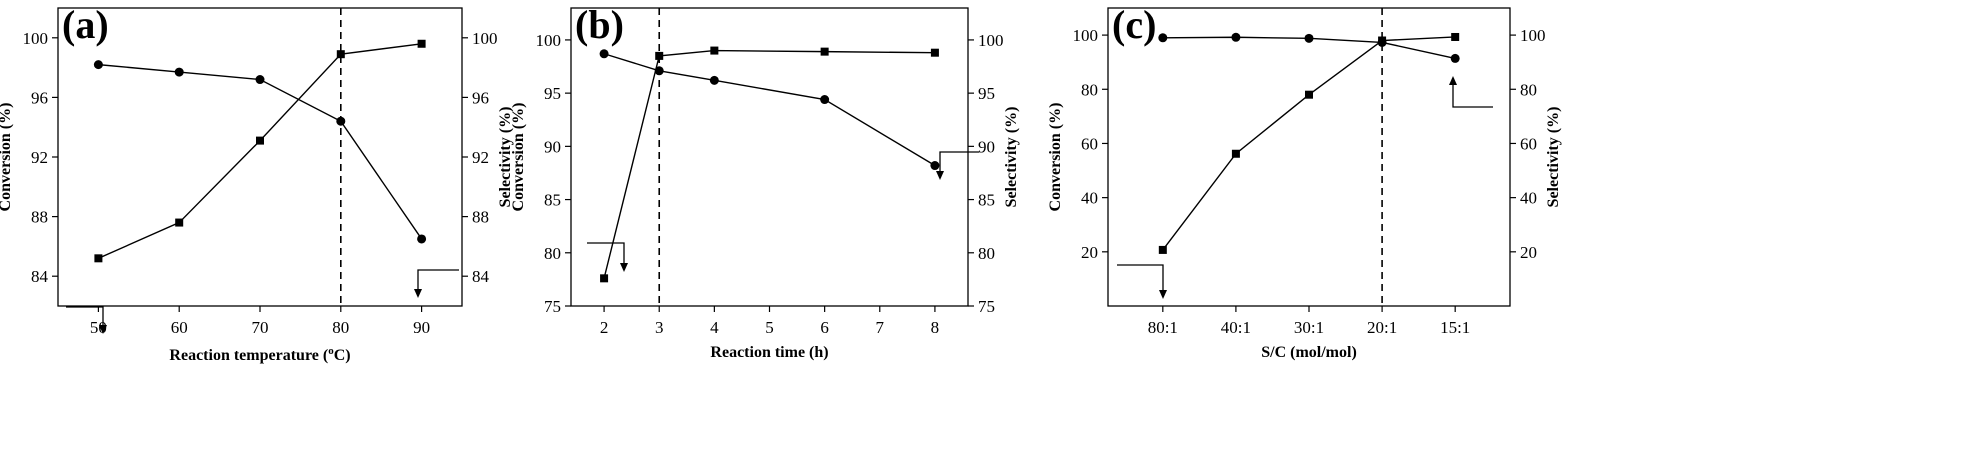  I want to click on y-right-tick-label: 95, so click(986, 93).